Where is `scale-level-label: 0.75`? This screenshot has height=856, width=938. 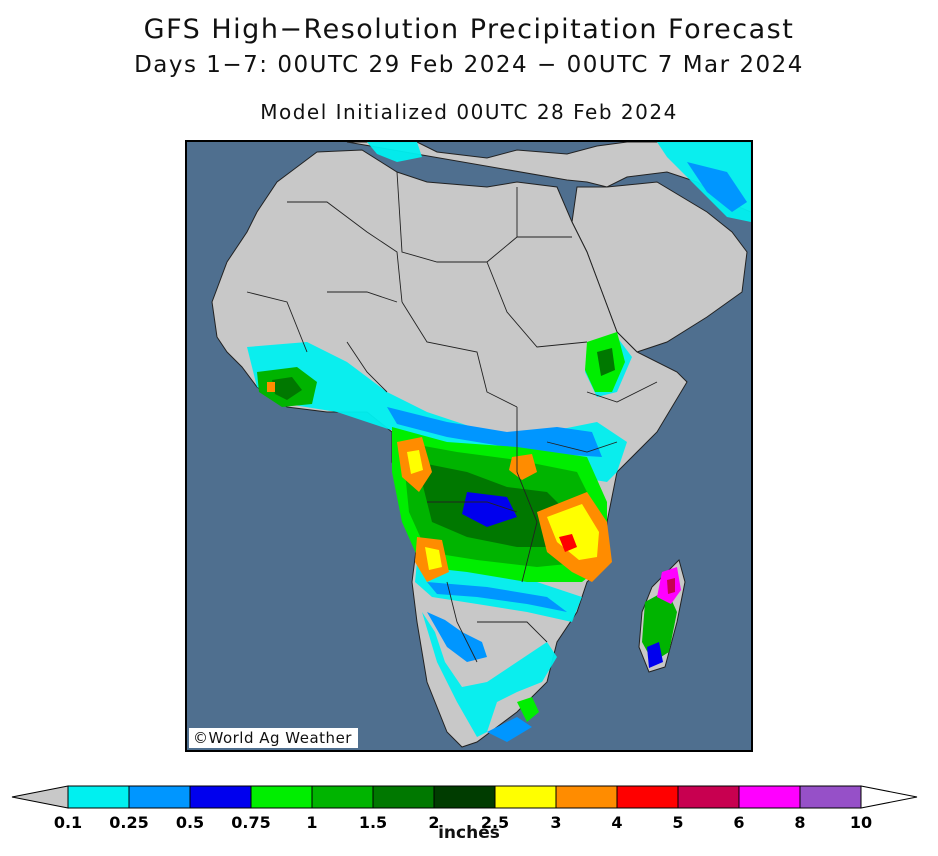 scale-level-label: 0.75 is located at coordinates (250, 822).